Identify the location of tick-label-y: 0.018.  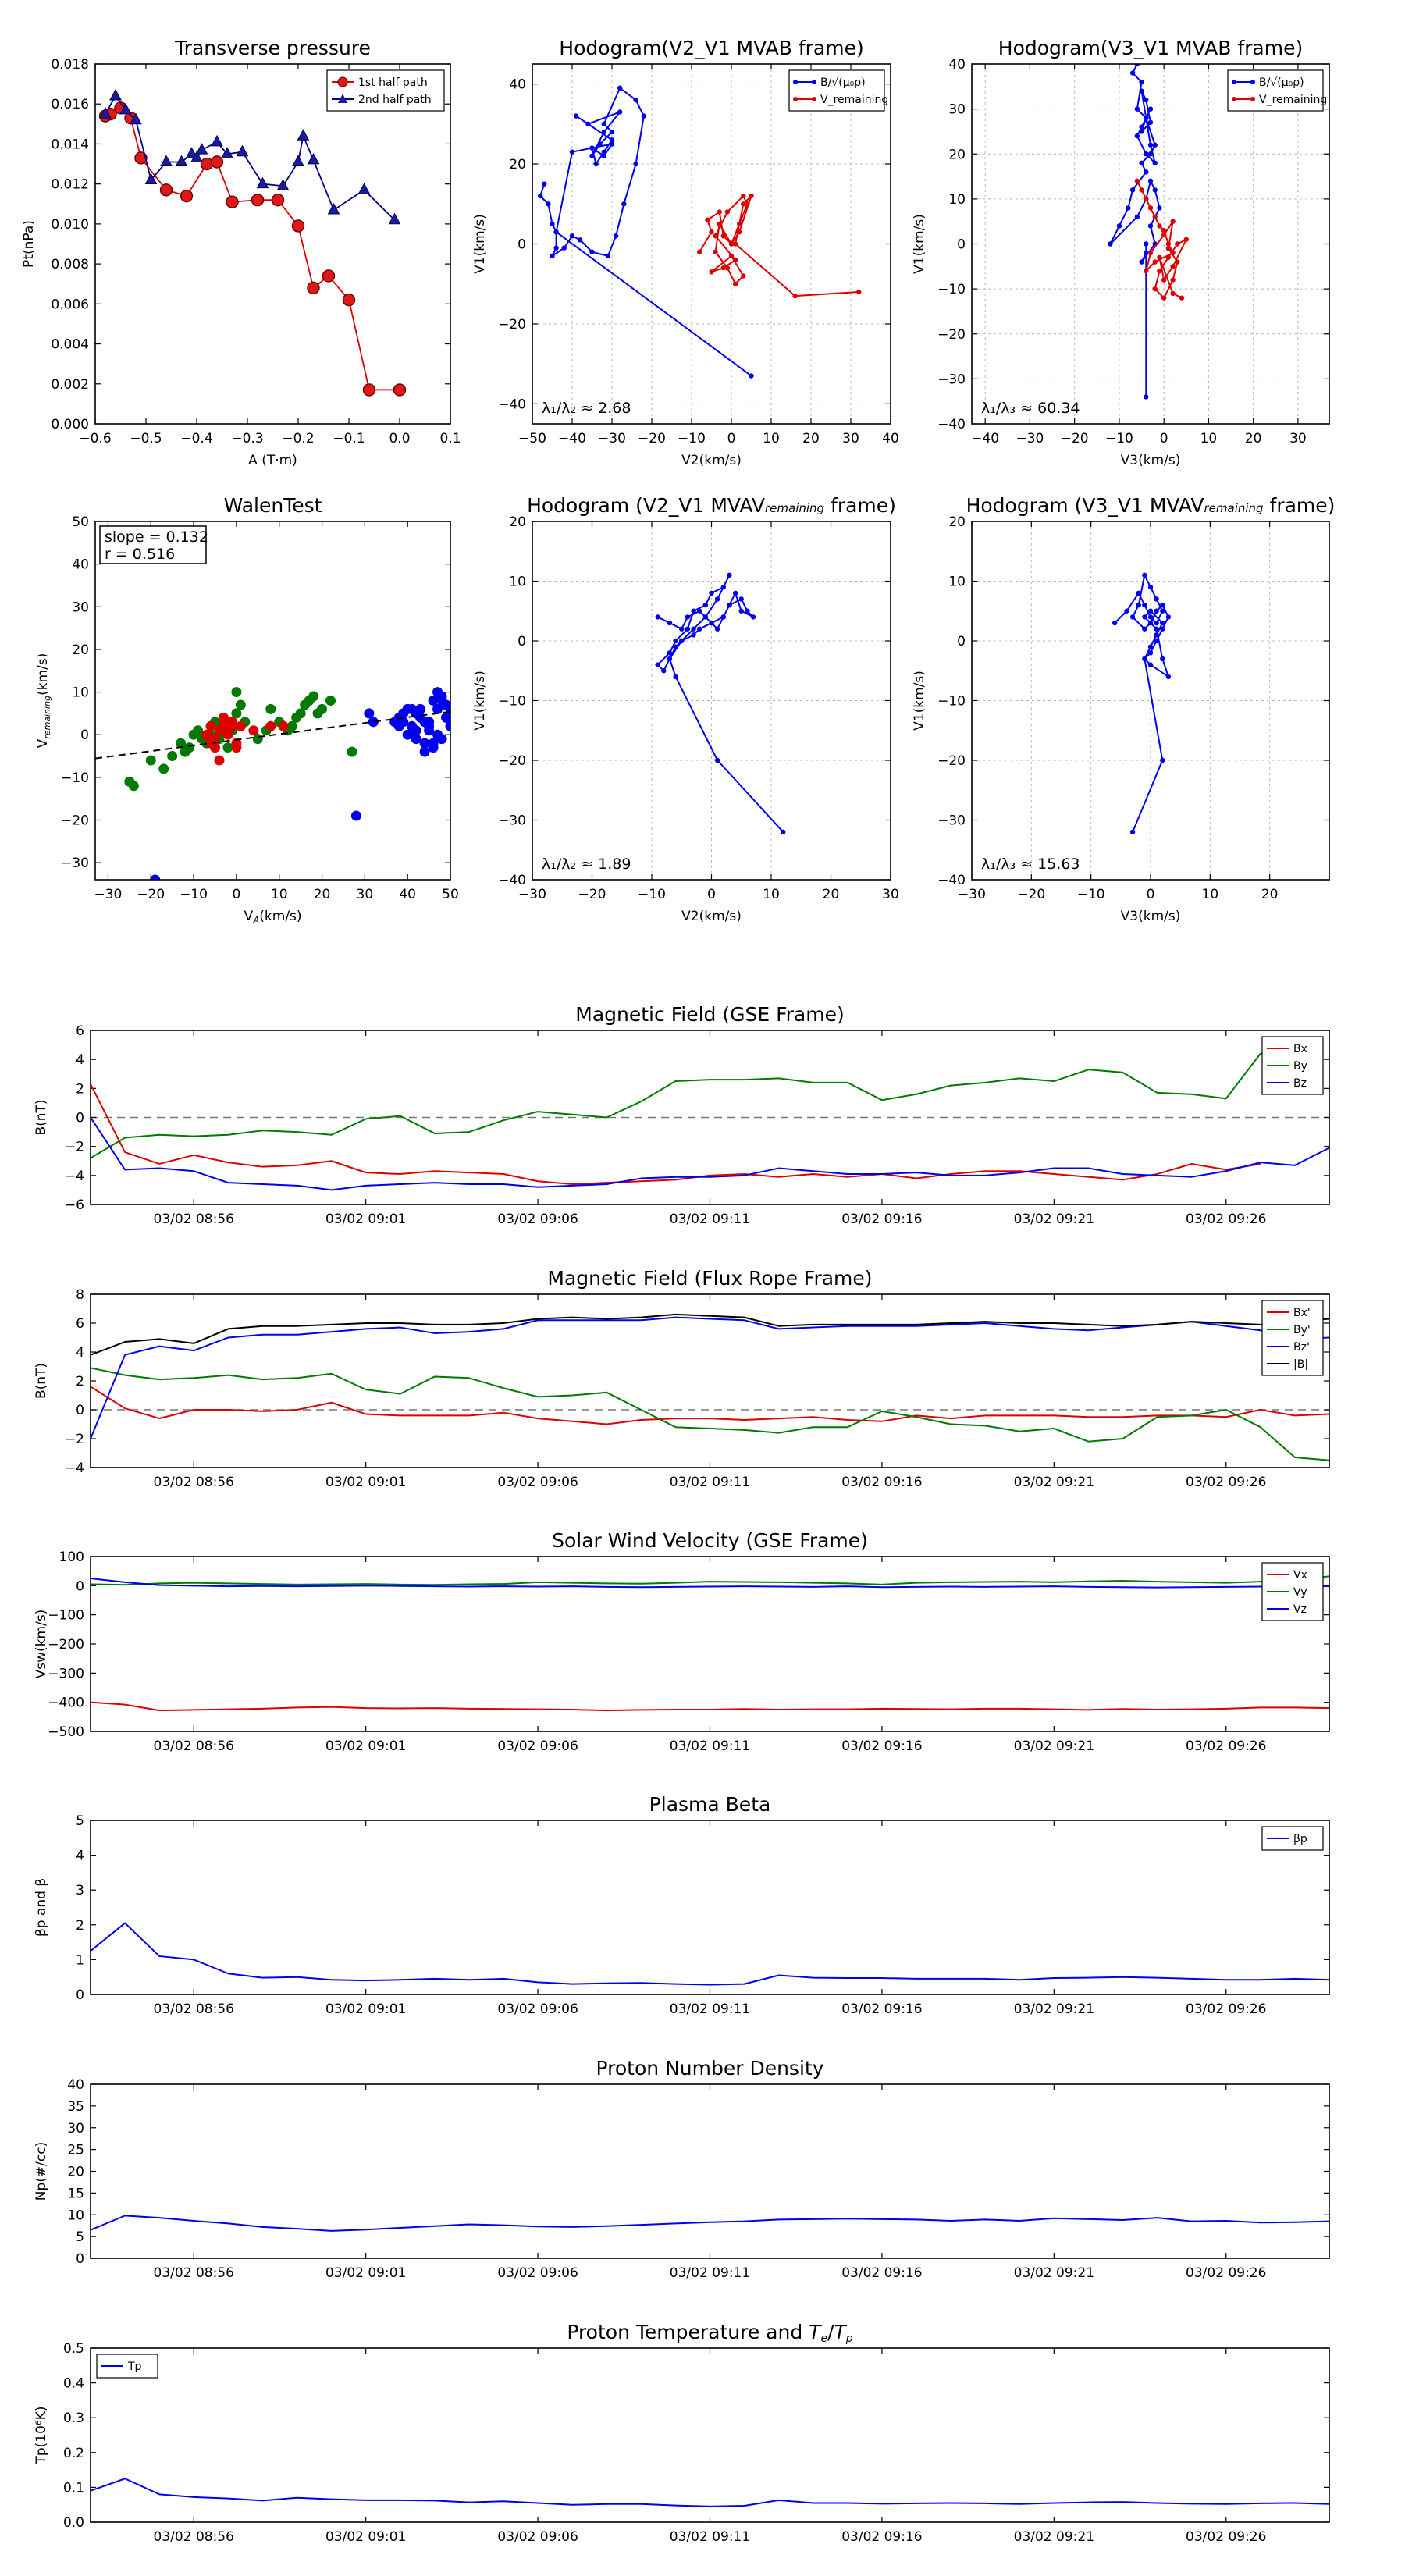
(70, 65).